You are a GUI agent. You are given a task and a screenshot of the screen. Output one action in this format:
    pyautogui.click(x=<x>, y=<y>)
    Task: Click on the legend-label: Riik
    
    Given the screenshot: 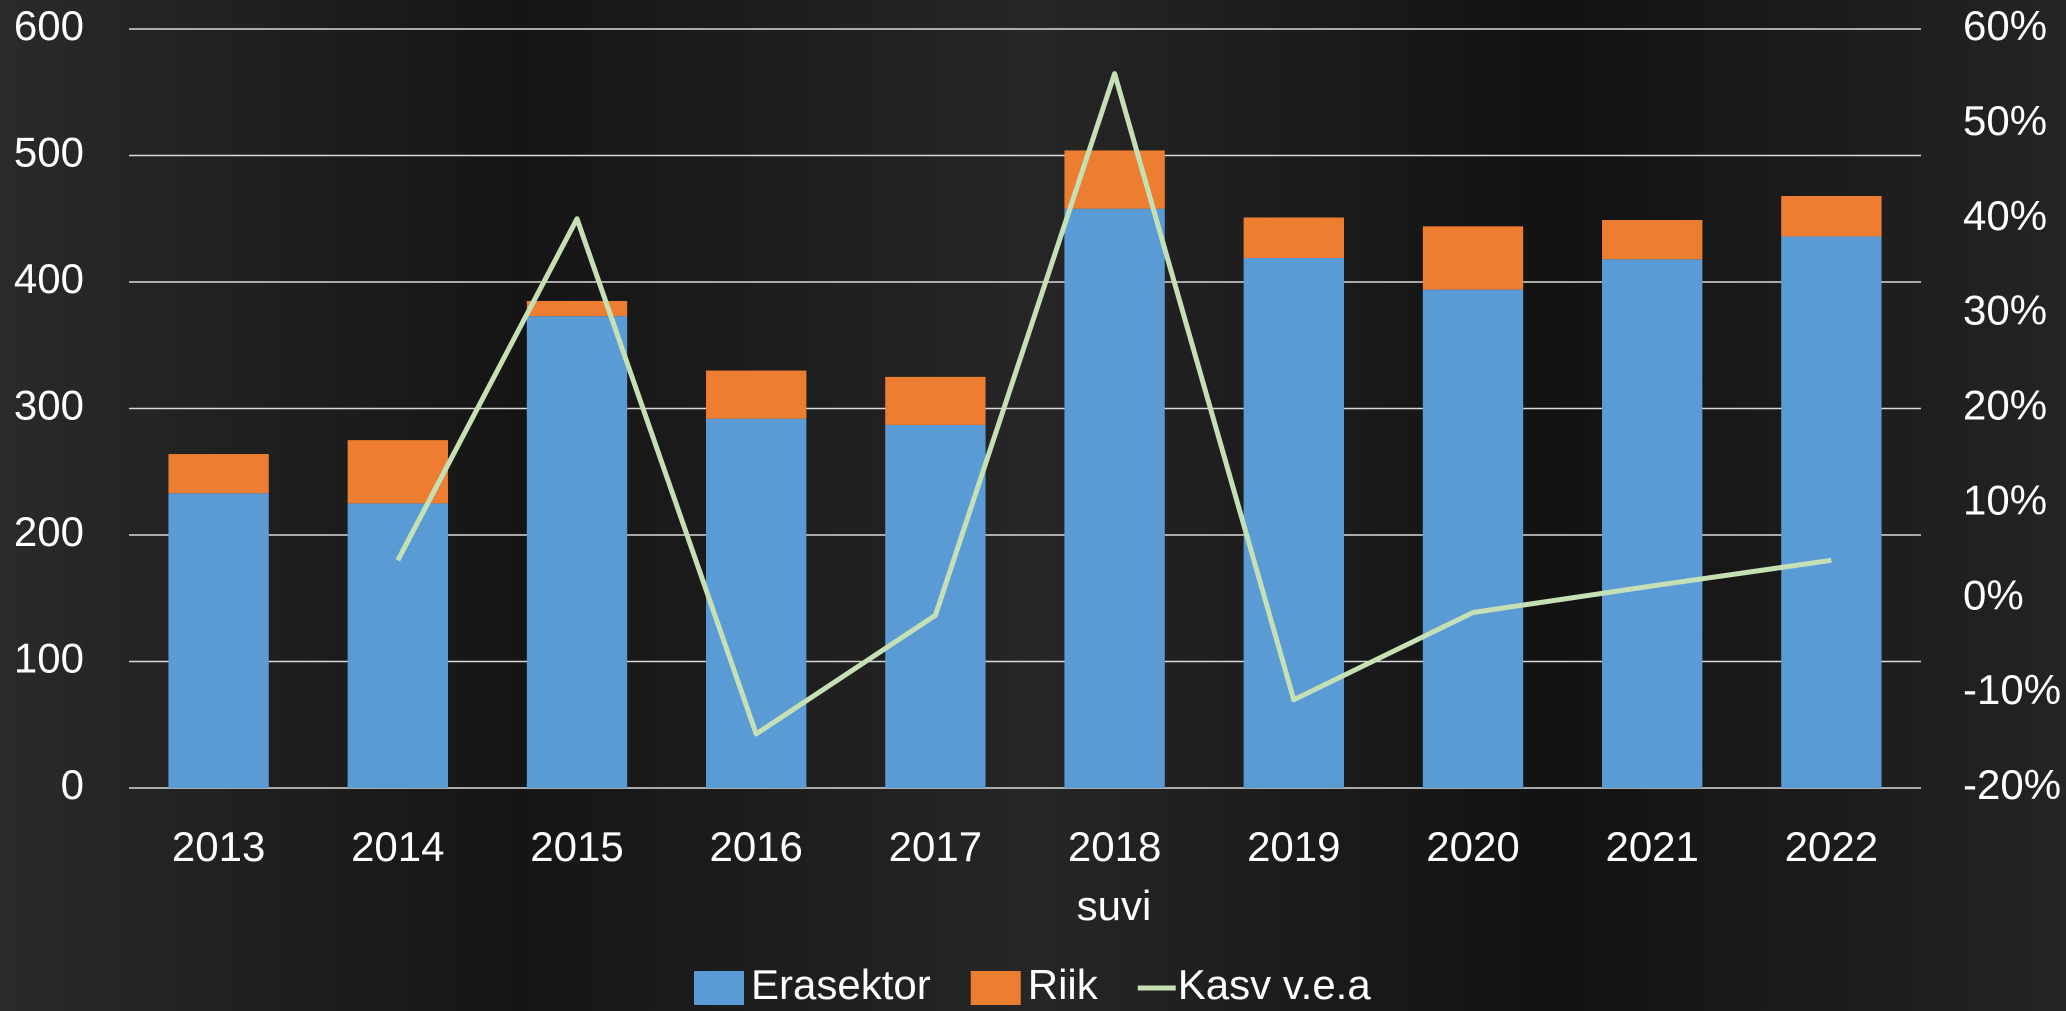 What is the action you would take?
    pyautogui.click(x=1063, y=984)
    